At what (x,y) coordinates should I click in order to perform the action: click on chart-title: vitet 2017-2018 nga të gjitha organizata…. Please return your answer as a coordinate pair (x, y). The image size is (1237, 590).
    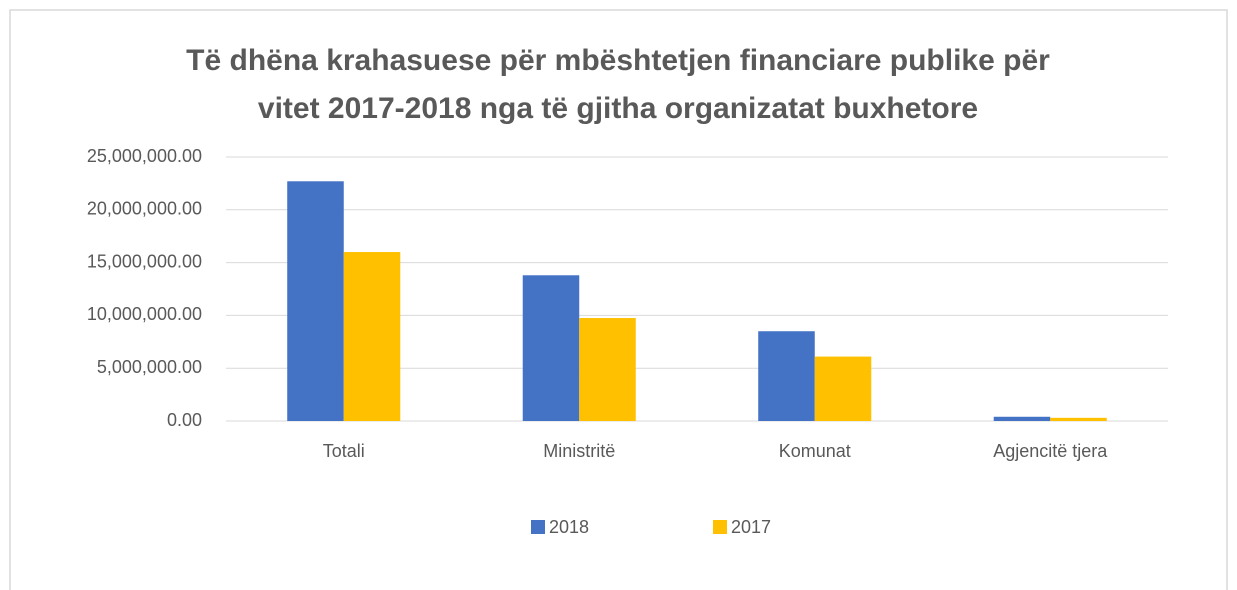
    Looking at the image, I should click on (618, 108).